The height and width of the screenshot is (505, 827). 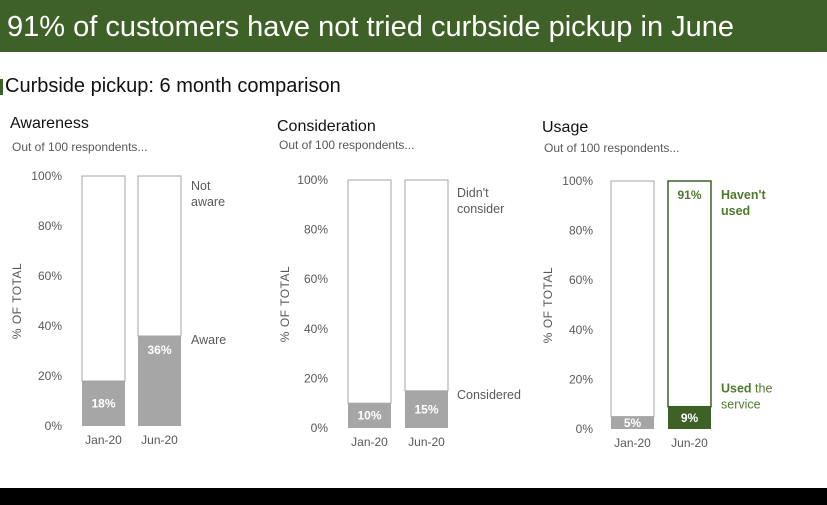 What do you see at coordinates (369, 442) in the screenshot?
I see `chart-2-category-label: Jan-20` at bounding box center [369, 442].